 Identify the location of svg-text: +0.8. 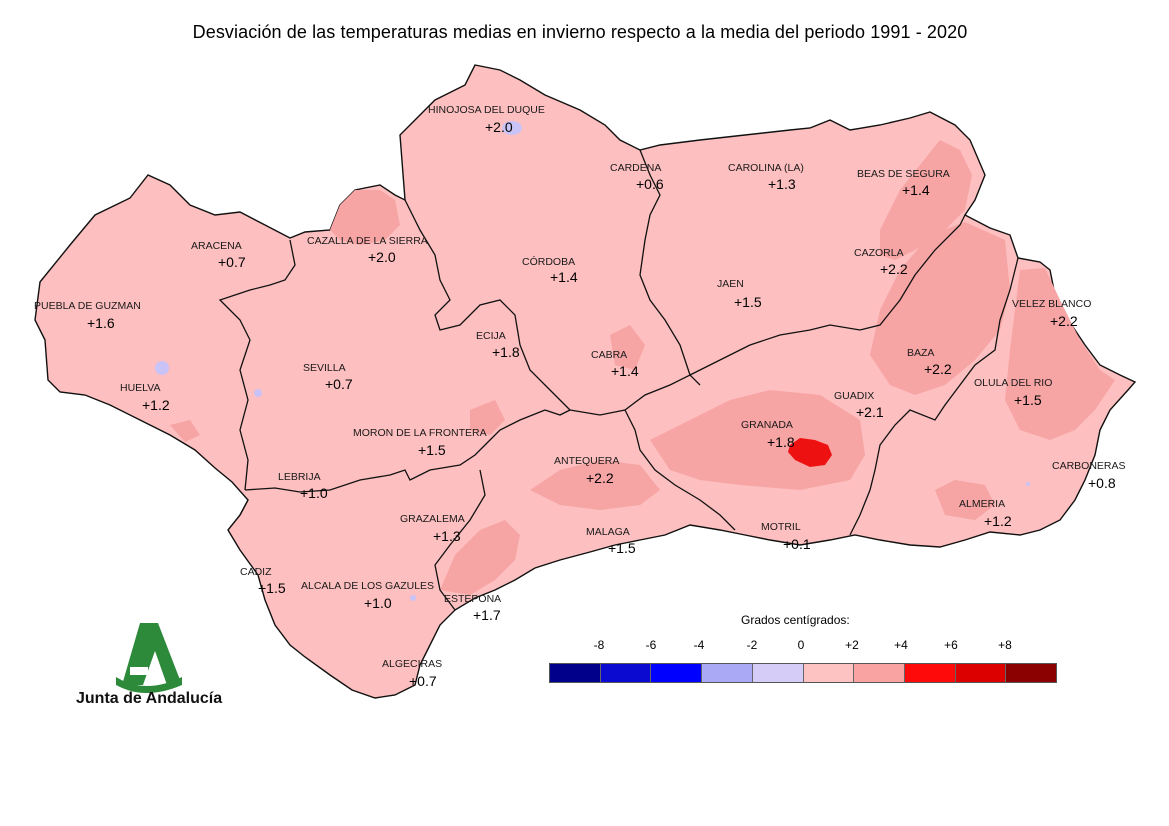
(1102, 483).